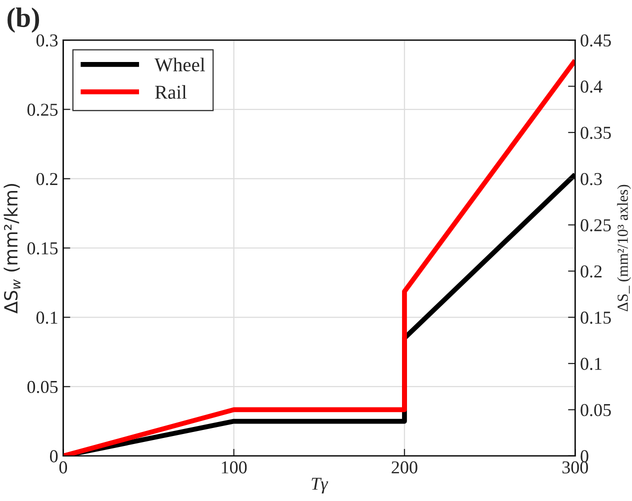  Describe the element at coordinates (42, 387) in the screenshot. I see `y-tick-label: 0.05` at that location.